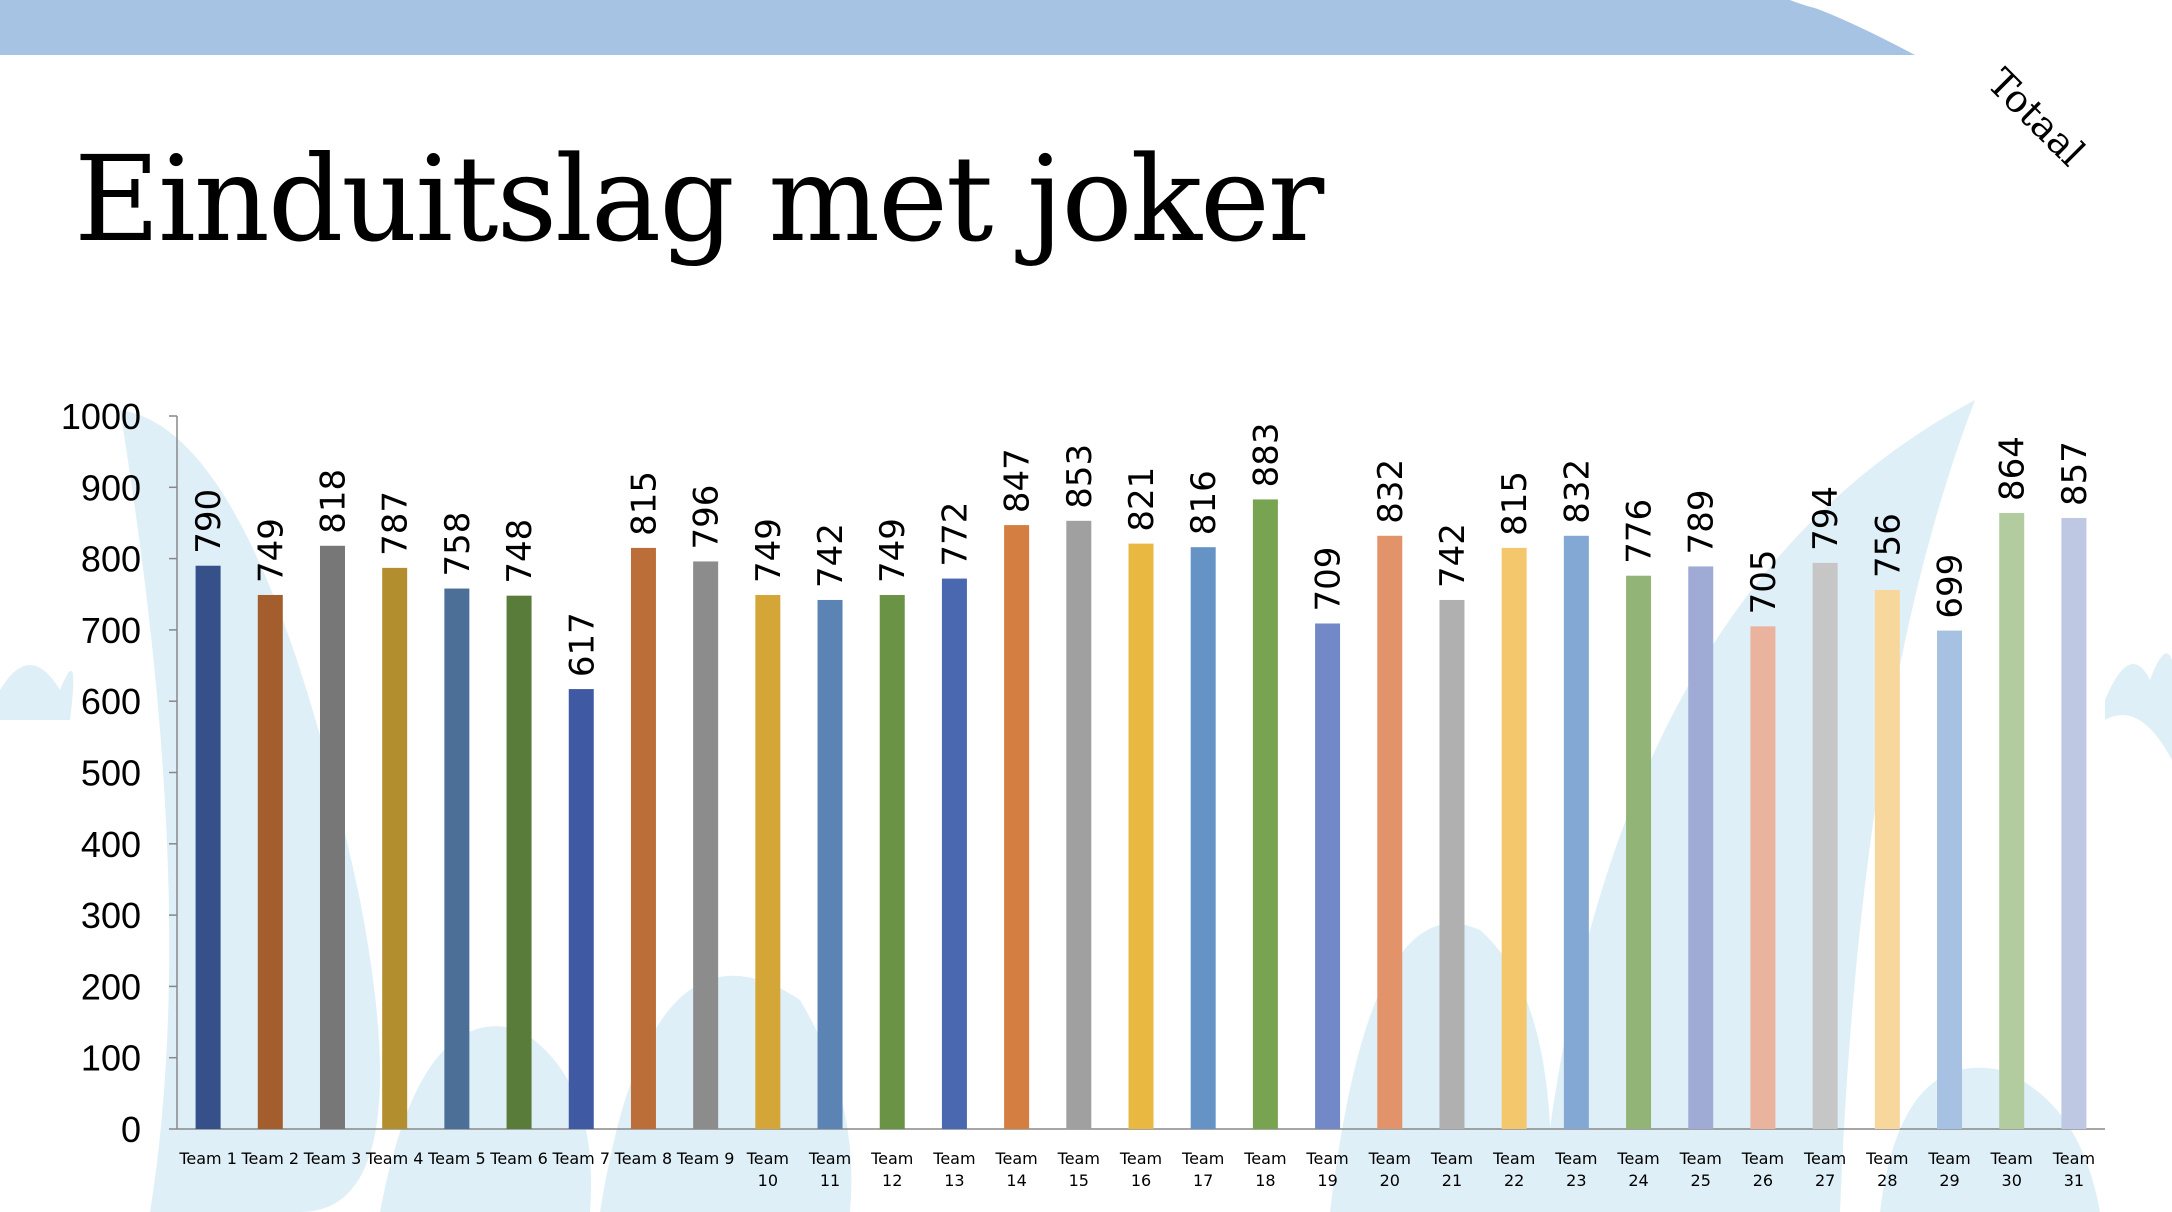 Image resolution: width=2172 pixels, height=1212 pixels. What do you see at coordinates (1888, 545) in the screenshot?
I see `data-label: 756` at bounding box center [1888, 545].